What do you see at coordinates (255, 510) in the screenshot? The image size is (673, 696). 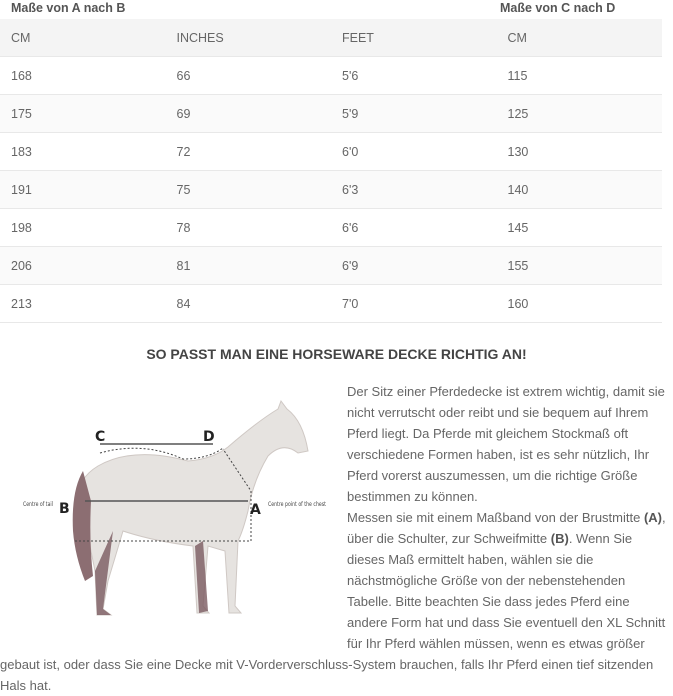 I see `label-a: A` at bounding box center [255, 510].